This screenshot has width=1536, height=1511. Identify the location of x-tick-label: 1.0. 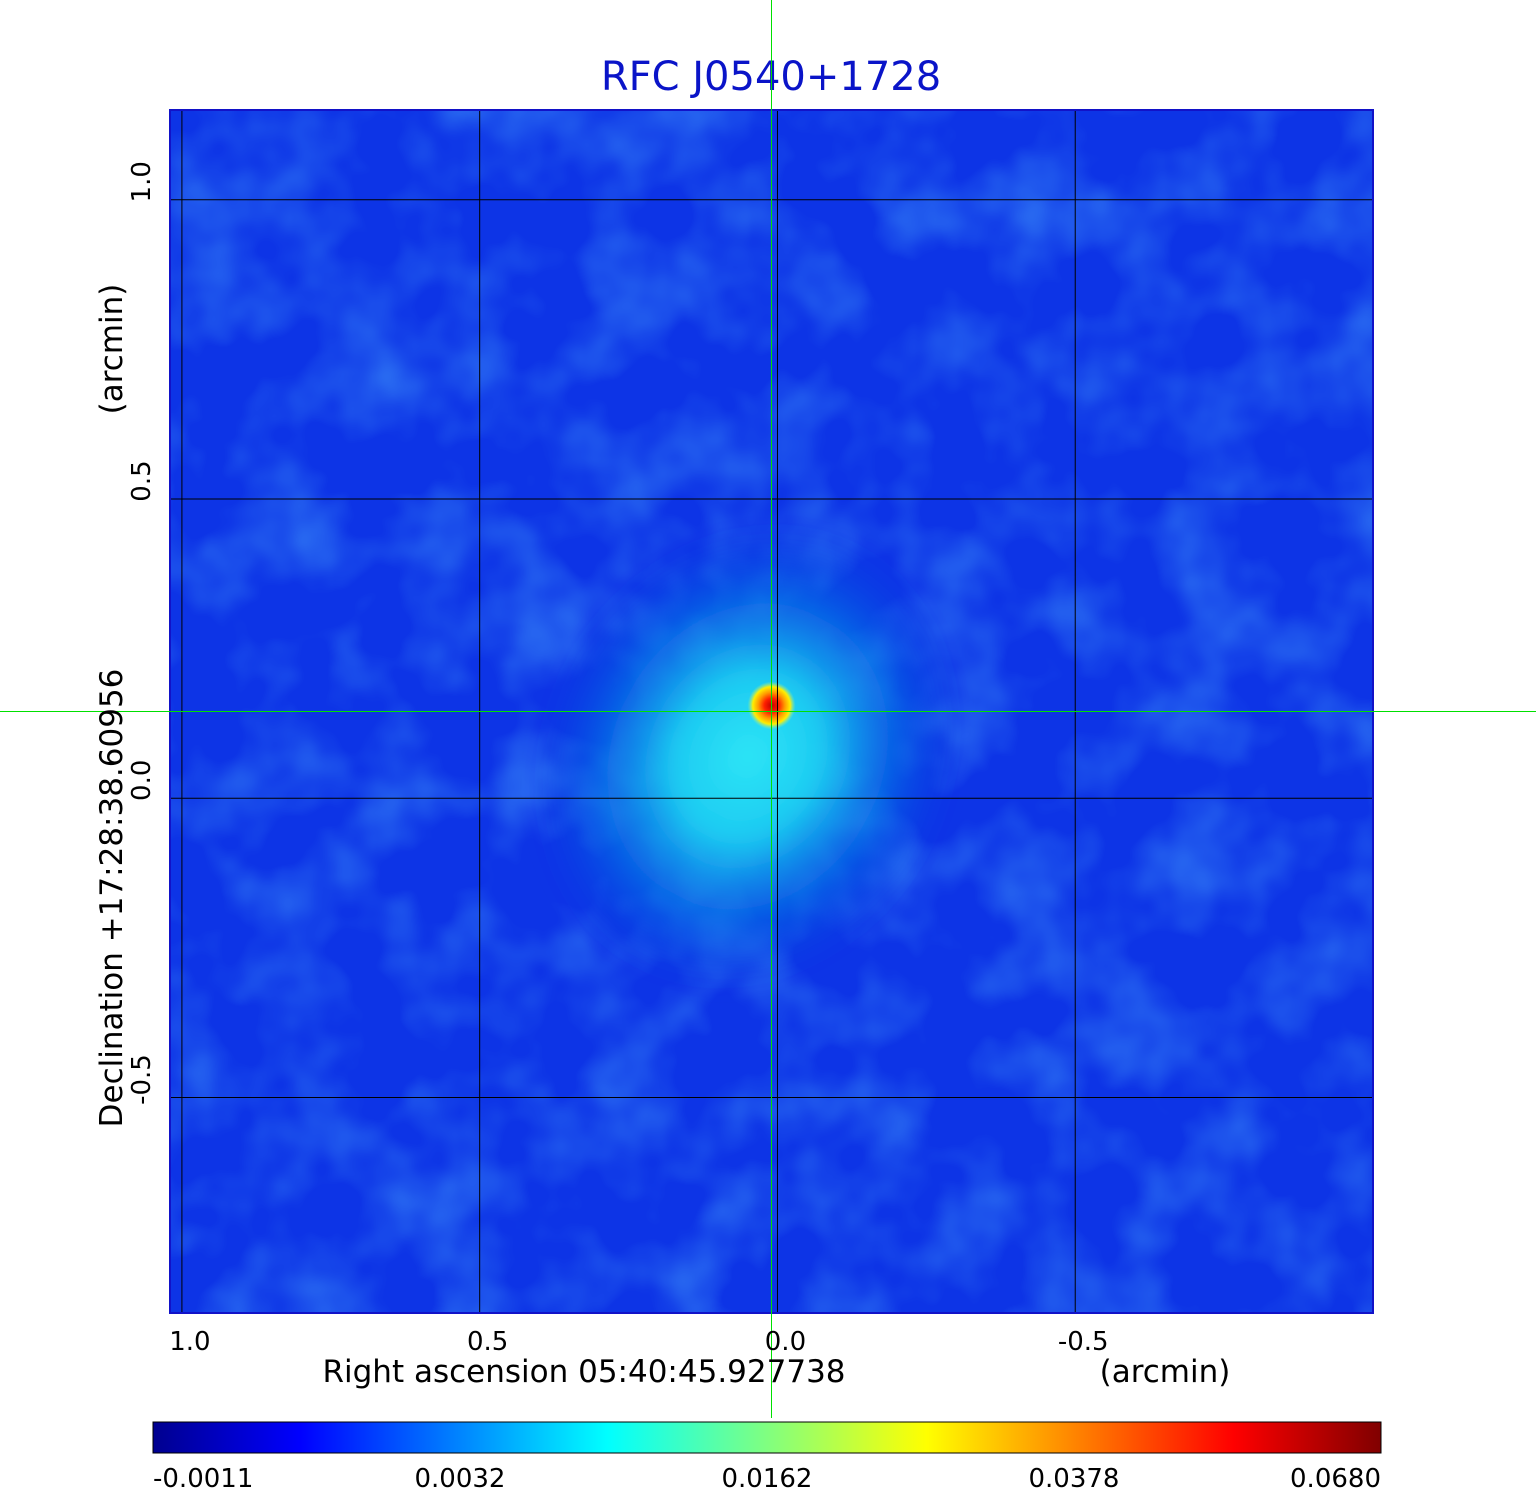
(189, 1342).